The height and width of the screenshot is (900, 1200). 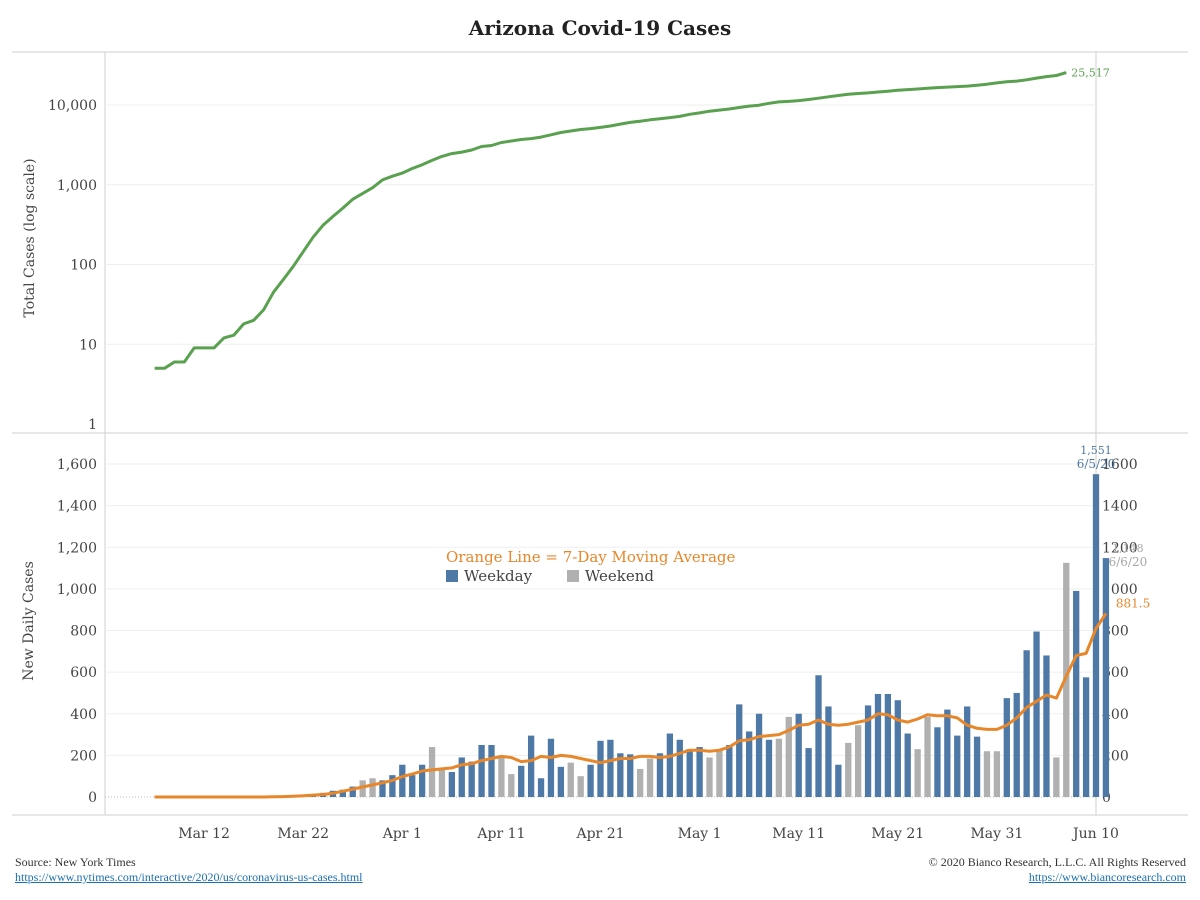 I want to click on x-tick-label: Jun 10, so click(x=1095, y=834).